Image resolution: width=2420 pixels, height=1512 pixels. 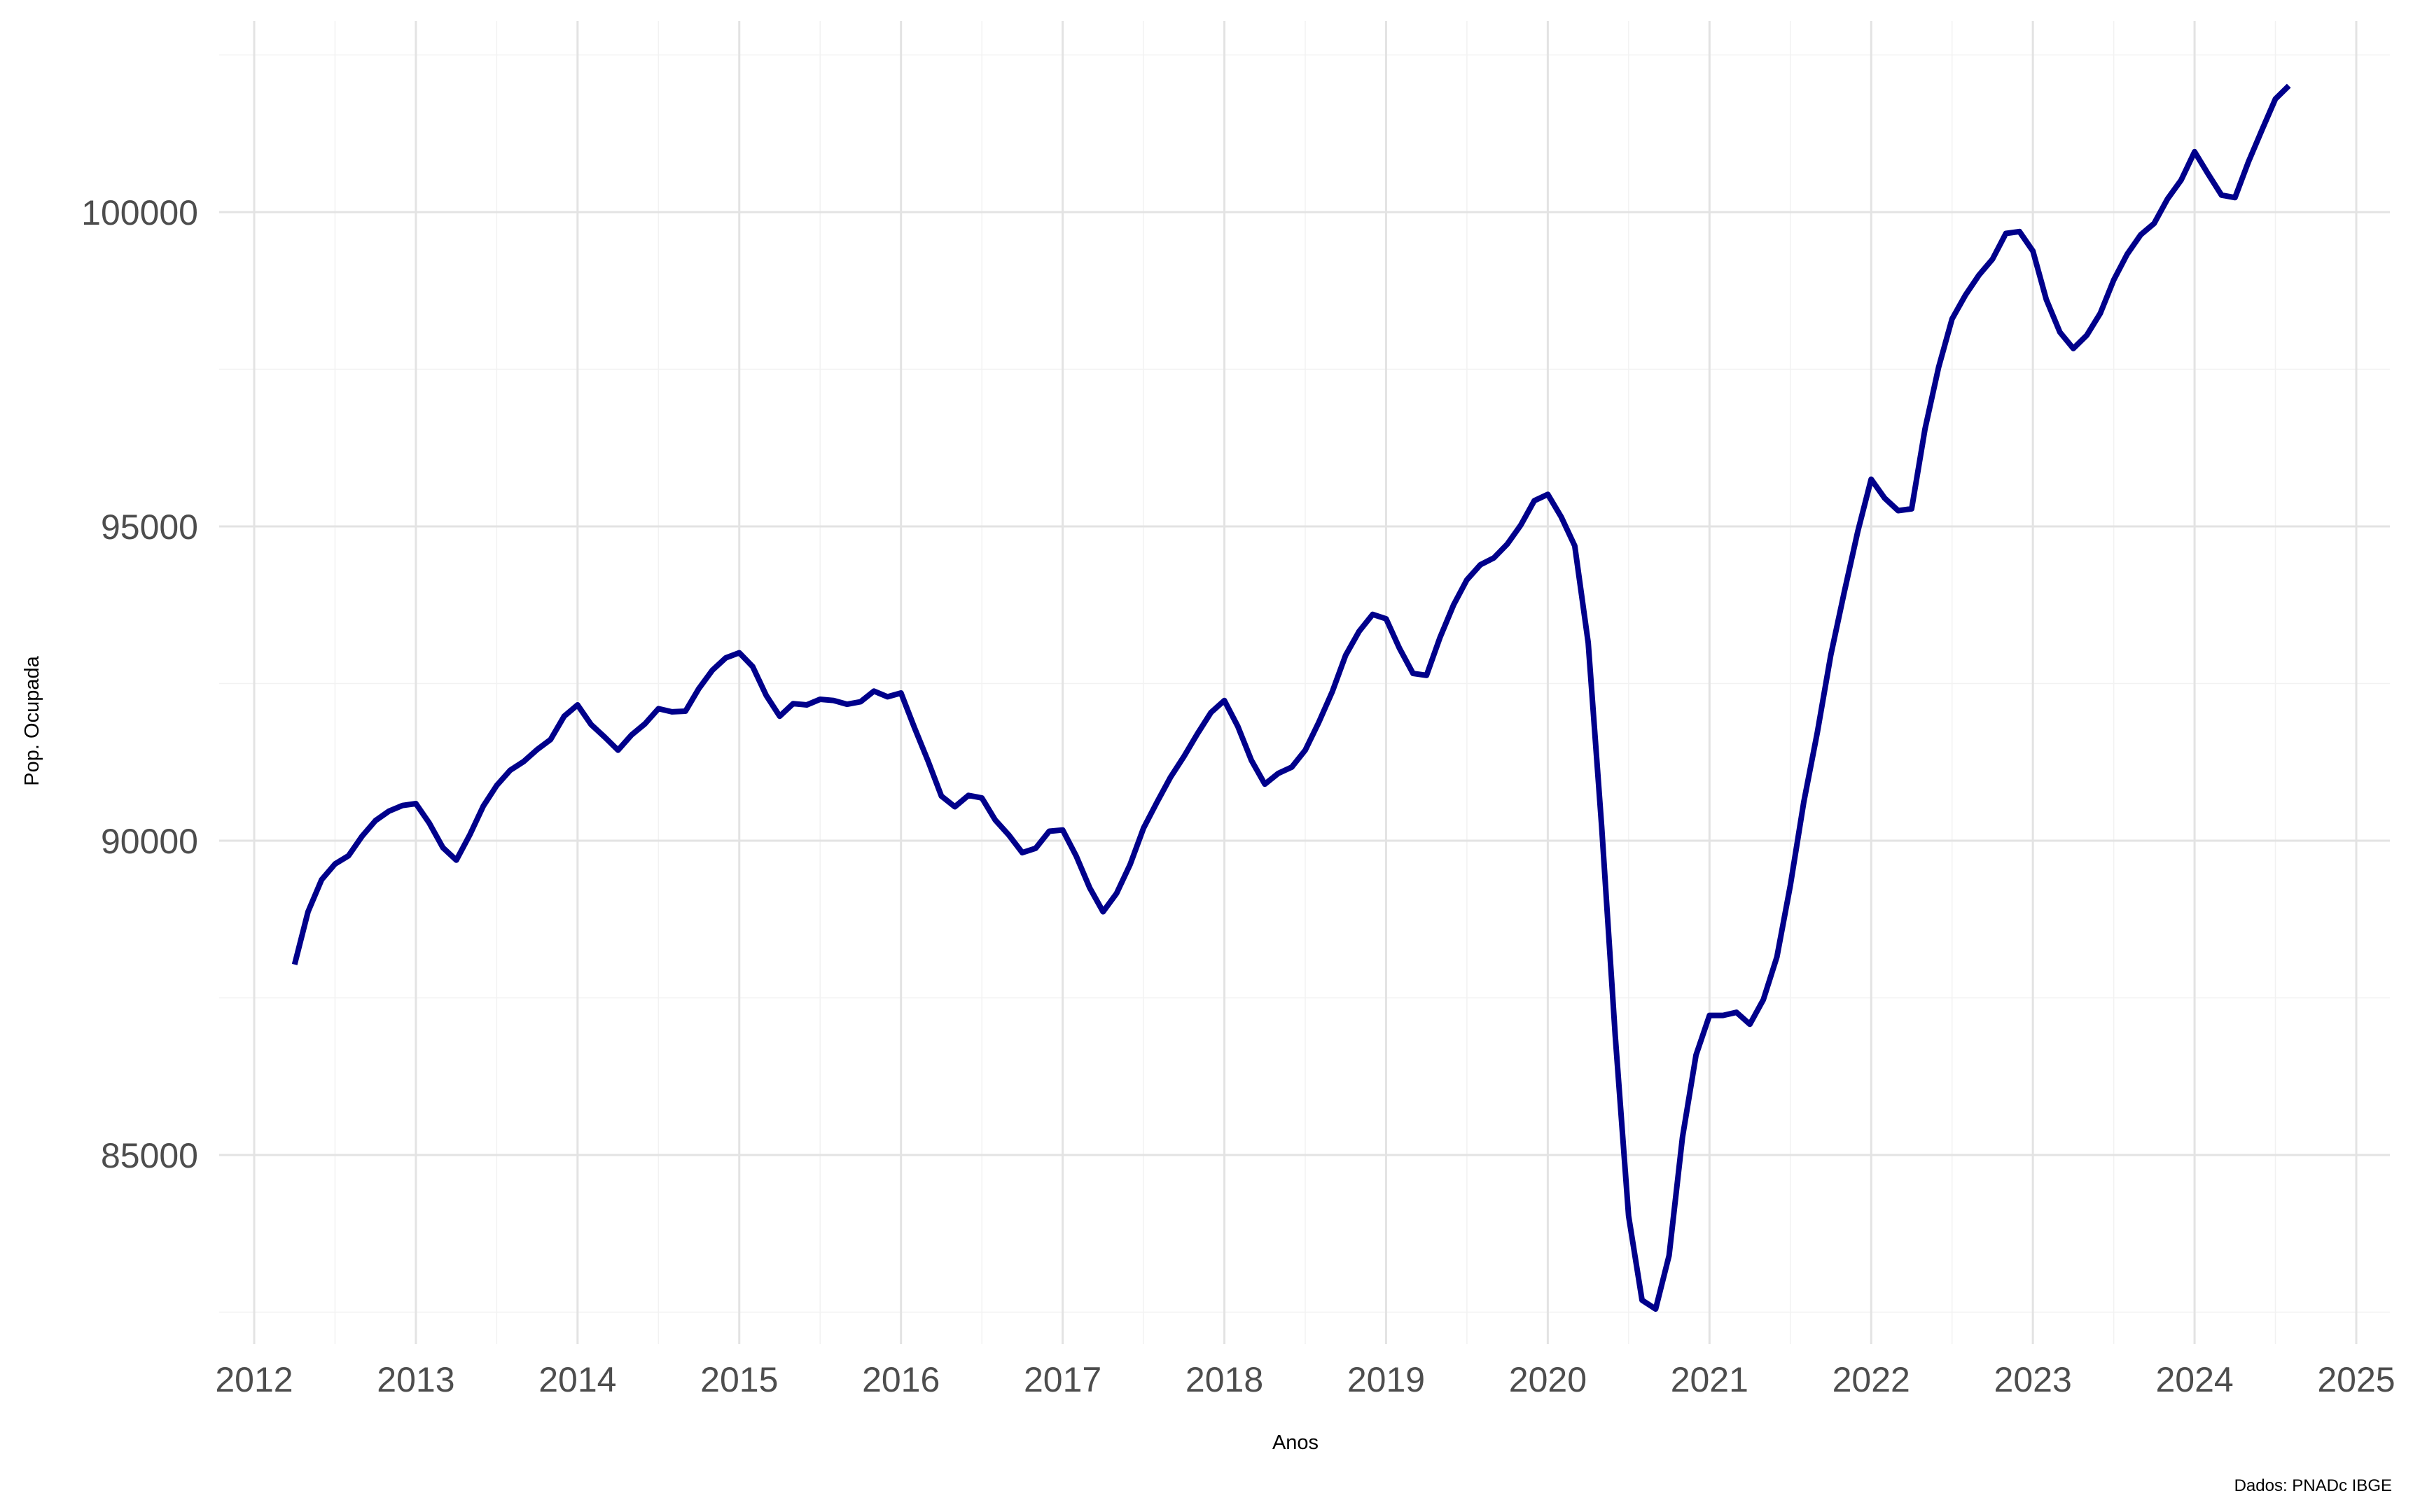 What do you see at coordinates (1548, 1379) in the screenshot?
I see `x-tick-label: 2020` at bounding box center [1548, 1379].